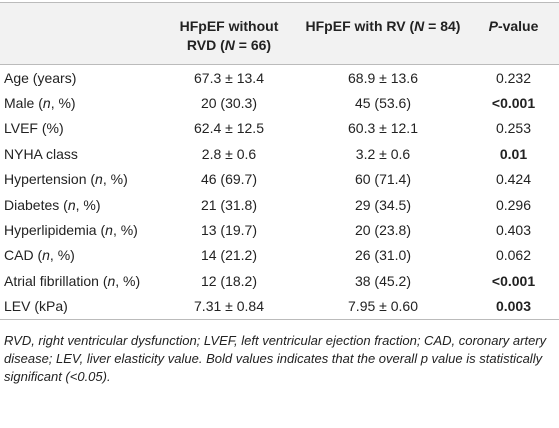 Image resolution: width=559 pixels, height=428 pixels. I want to click on row-label: Hyperlipidemia (n, %), so click(80, 229).